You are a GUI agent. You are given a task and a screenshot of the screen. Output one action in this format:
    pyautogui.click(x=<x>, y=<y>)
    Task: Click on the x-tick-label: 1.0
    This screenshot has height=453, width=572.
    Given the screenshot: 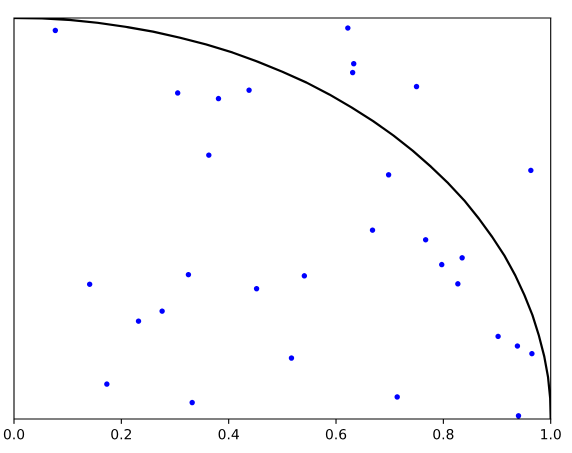 What is the action you would take?
    pyautogui.click(x=551, y=434)
    